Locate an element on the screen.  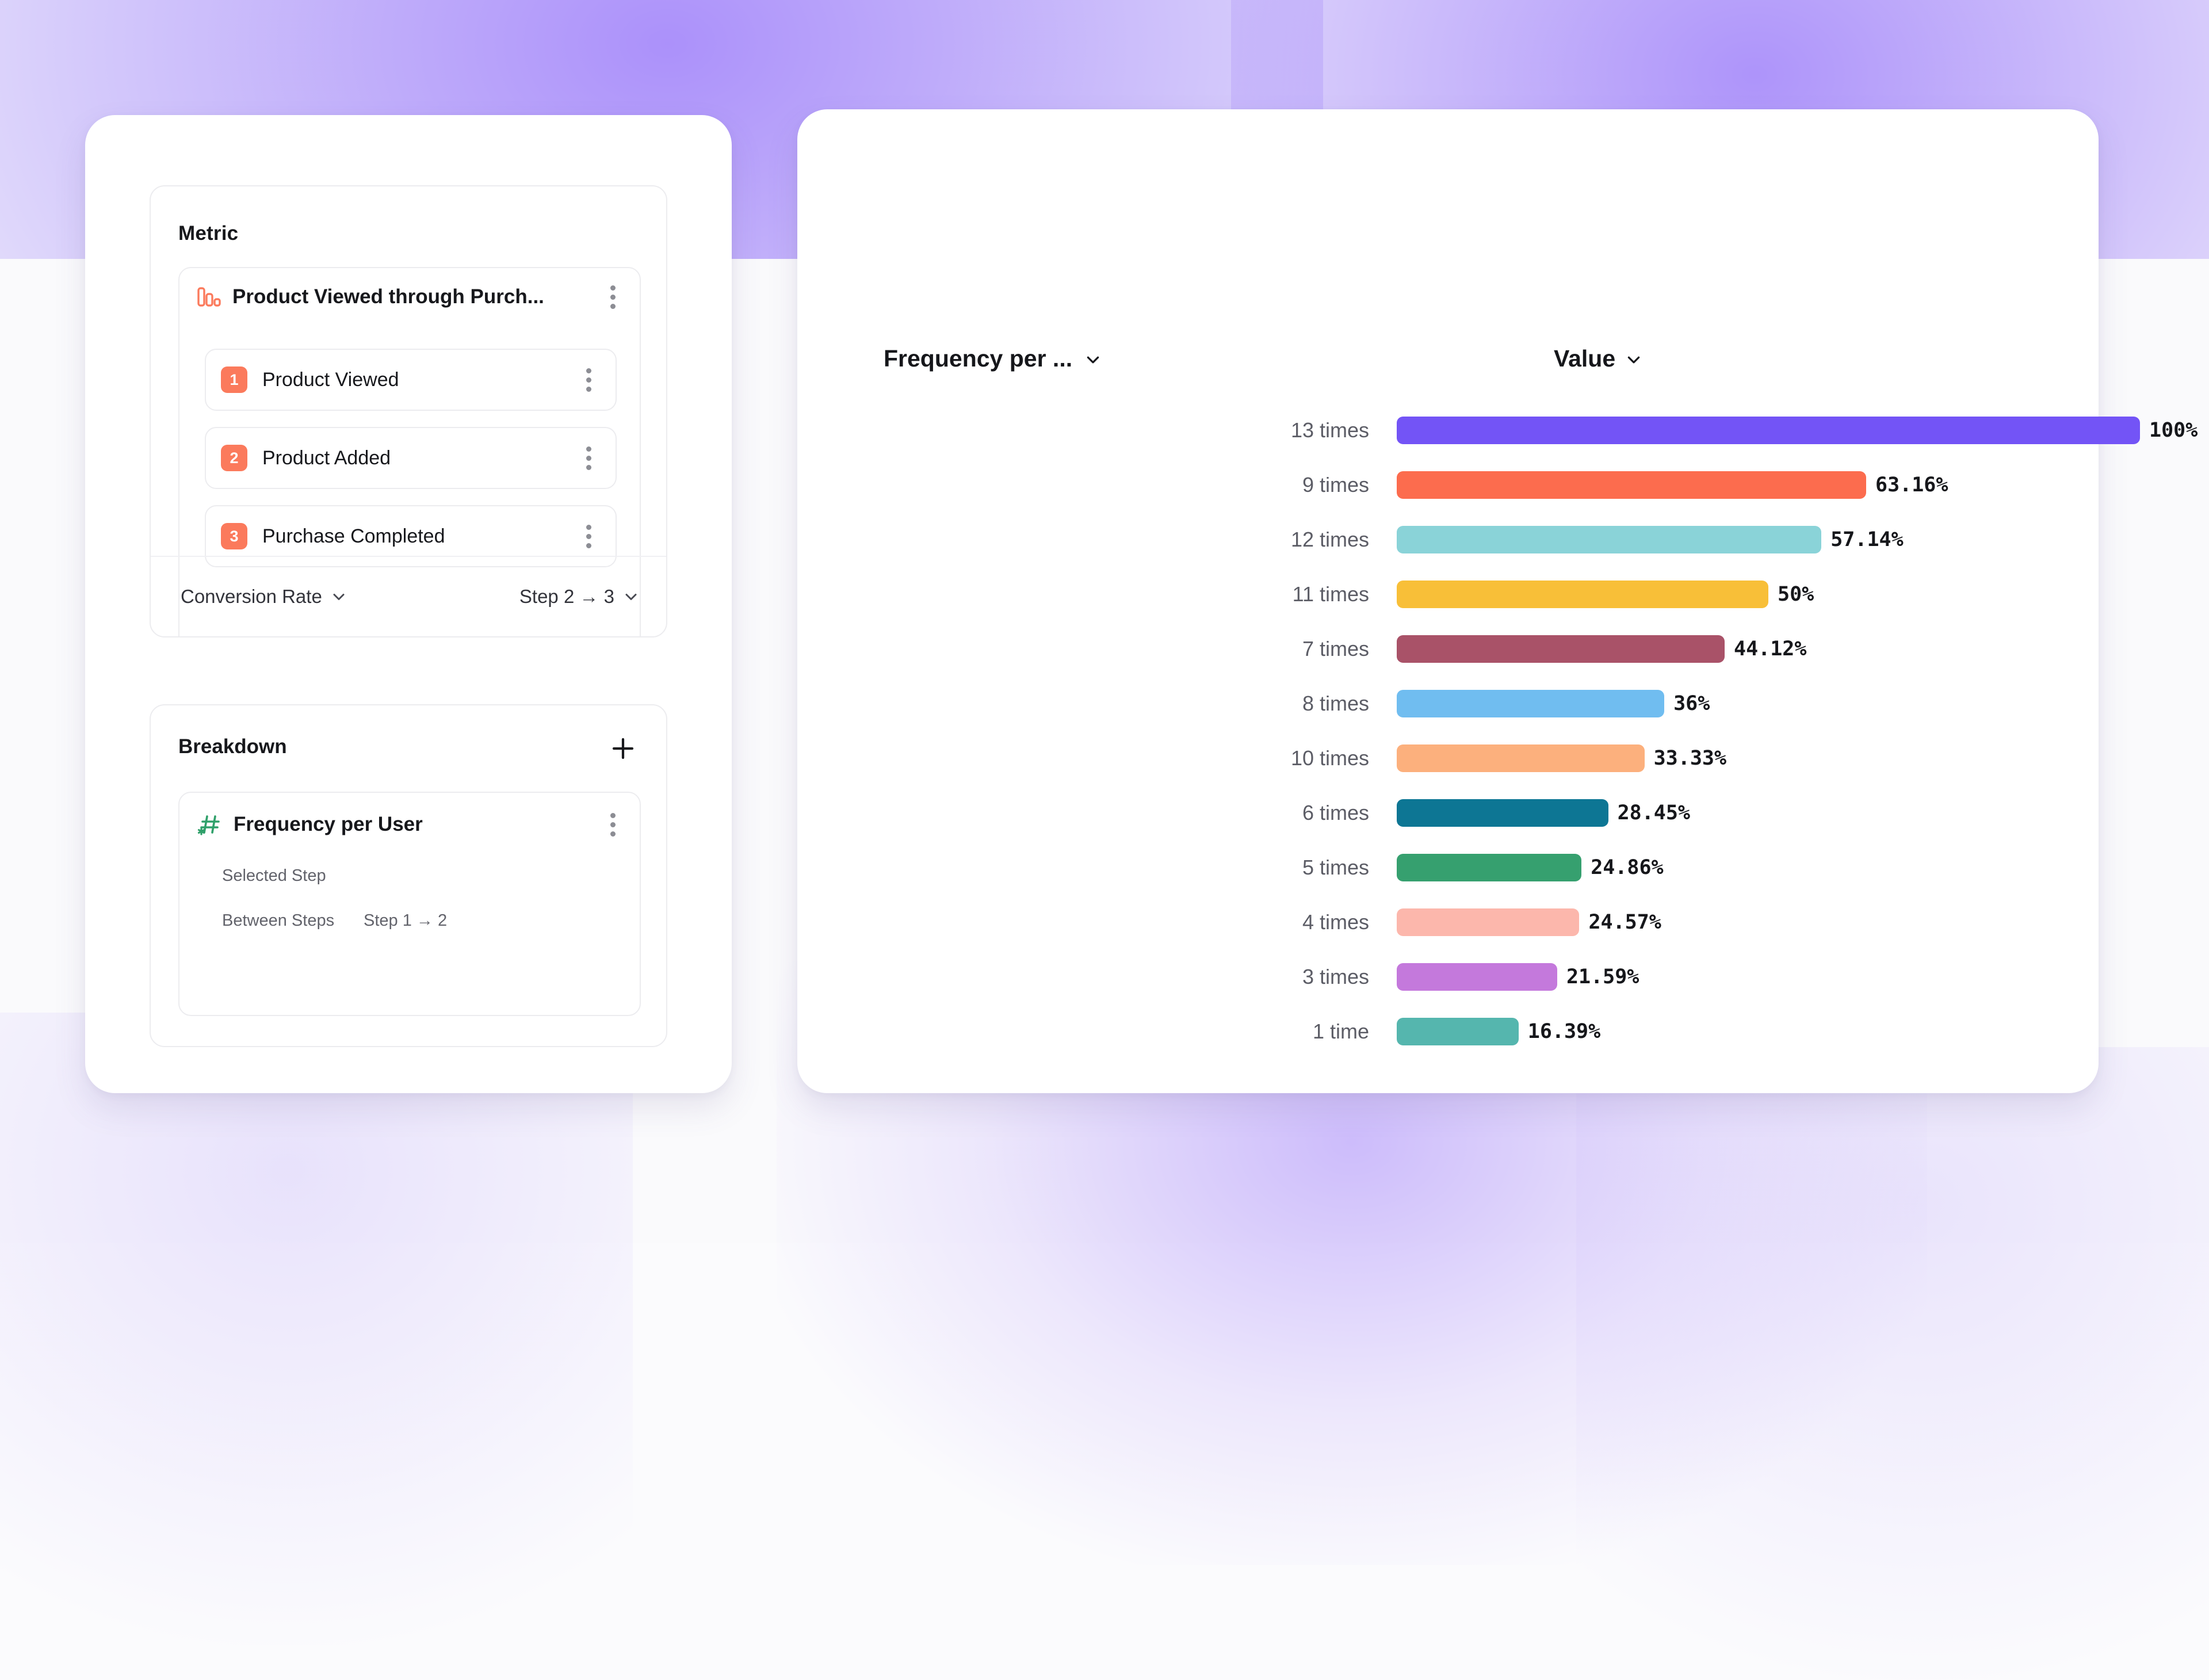
bar-value-label: 57.14% is located at coordinates (1867, 539).